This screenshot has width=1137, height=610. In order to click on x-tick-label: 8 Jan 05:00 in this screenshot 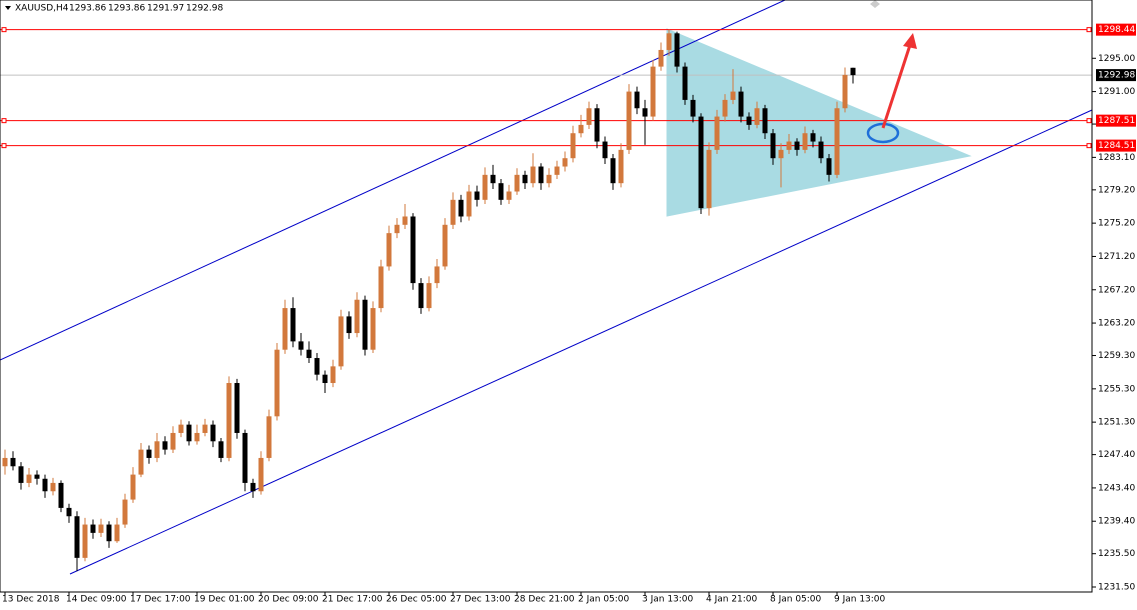, I will do `click(796, 600)`.